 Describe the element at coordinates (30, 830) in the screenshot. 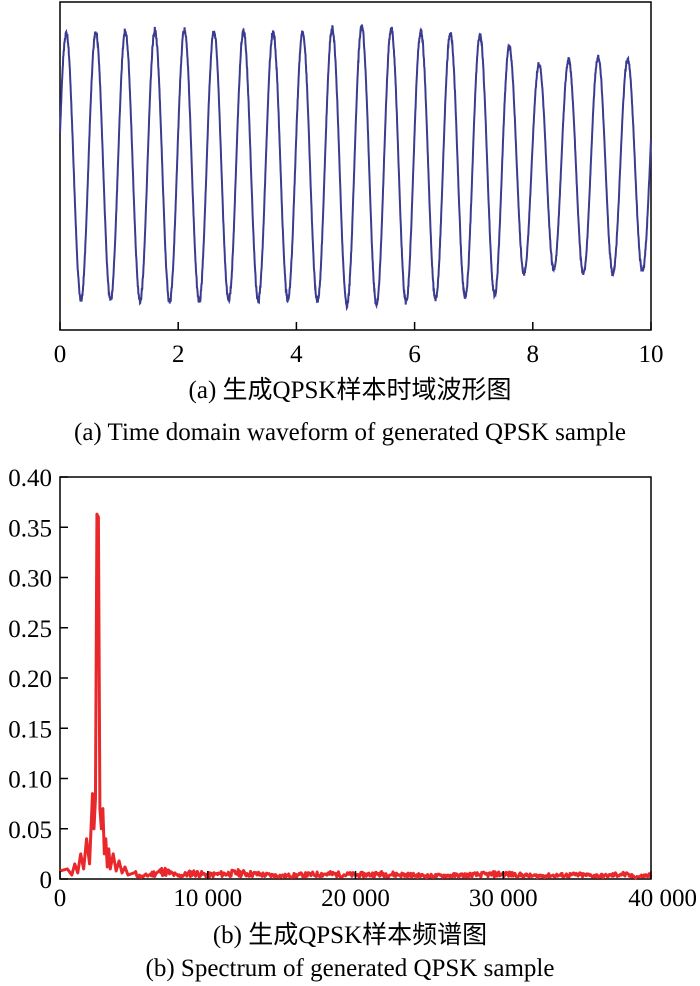

I see `spectrum-y-tick-label: 0.05` at that location.